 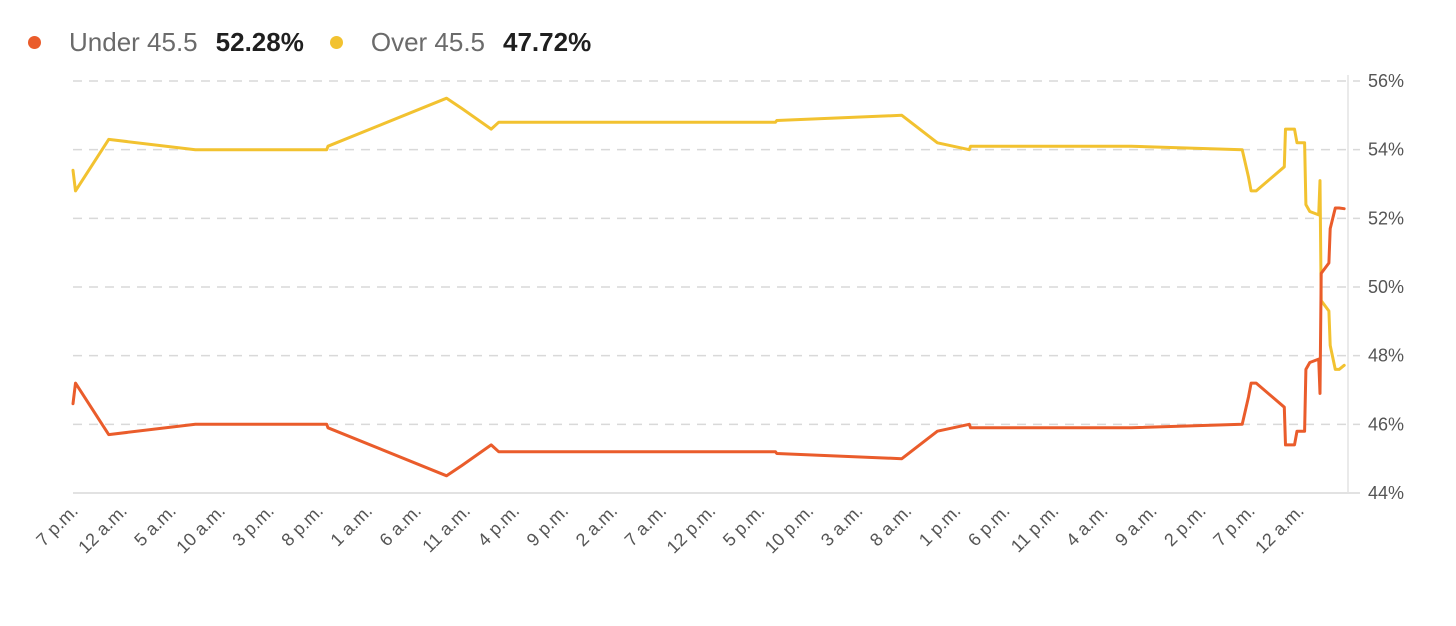 I want to click on x-tick-label: 10 a.m., so click(x=200, y=529).